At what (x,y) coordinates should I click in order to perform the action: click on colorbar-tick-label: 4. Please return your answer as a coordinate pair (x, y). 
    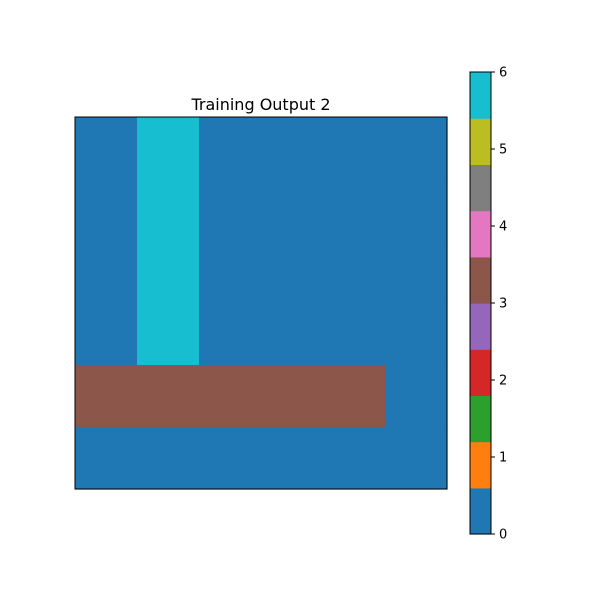
    Looking at the image, I should click on (503, 227).